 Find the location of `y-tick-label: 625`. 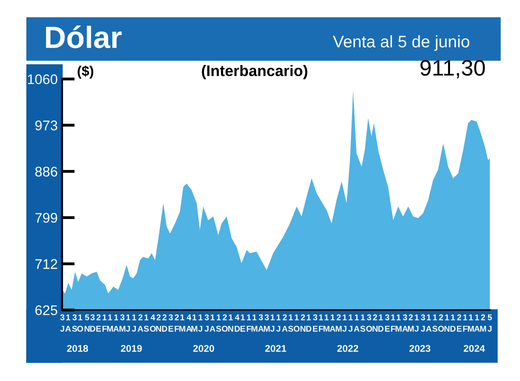

y-tick-label: 625 is located at coordinates (46, 310).